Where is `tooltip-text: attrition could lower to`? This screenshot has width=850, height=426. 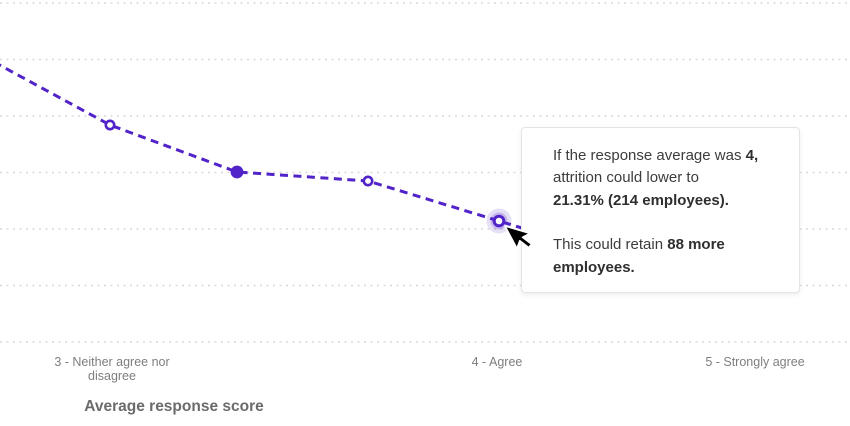 tooltip-text: attrition could lower to is located at coordinates (626, 178).